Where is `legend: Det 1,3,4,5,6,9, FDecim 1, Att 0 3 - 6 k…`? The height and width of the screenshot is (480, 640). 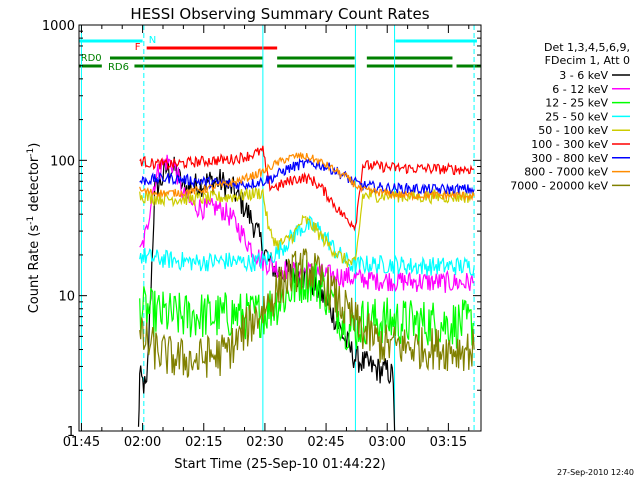
legend: Det 1,3,4,5,6,9, FDecim 1, Att 0 3 - 6 k… is located at coordinates (570, 116).